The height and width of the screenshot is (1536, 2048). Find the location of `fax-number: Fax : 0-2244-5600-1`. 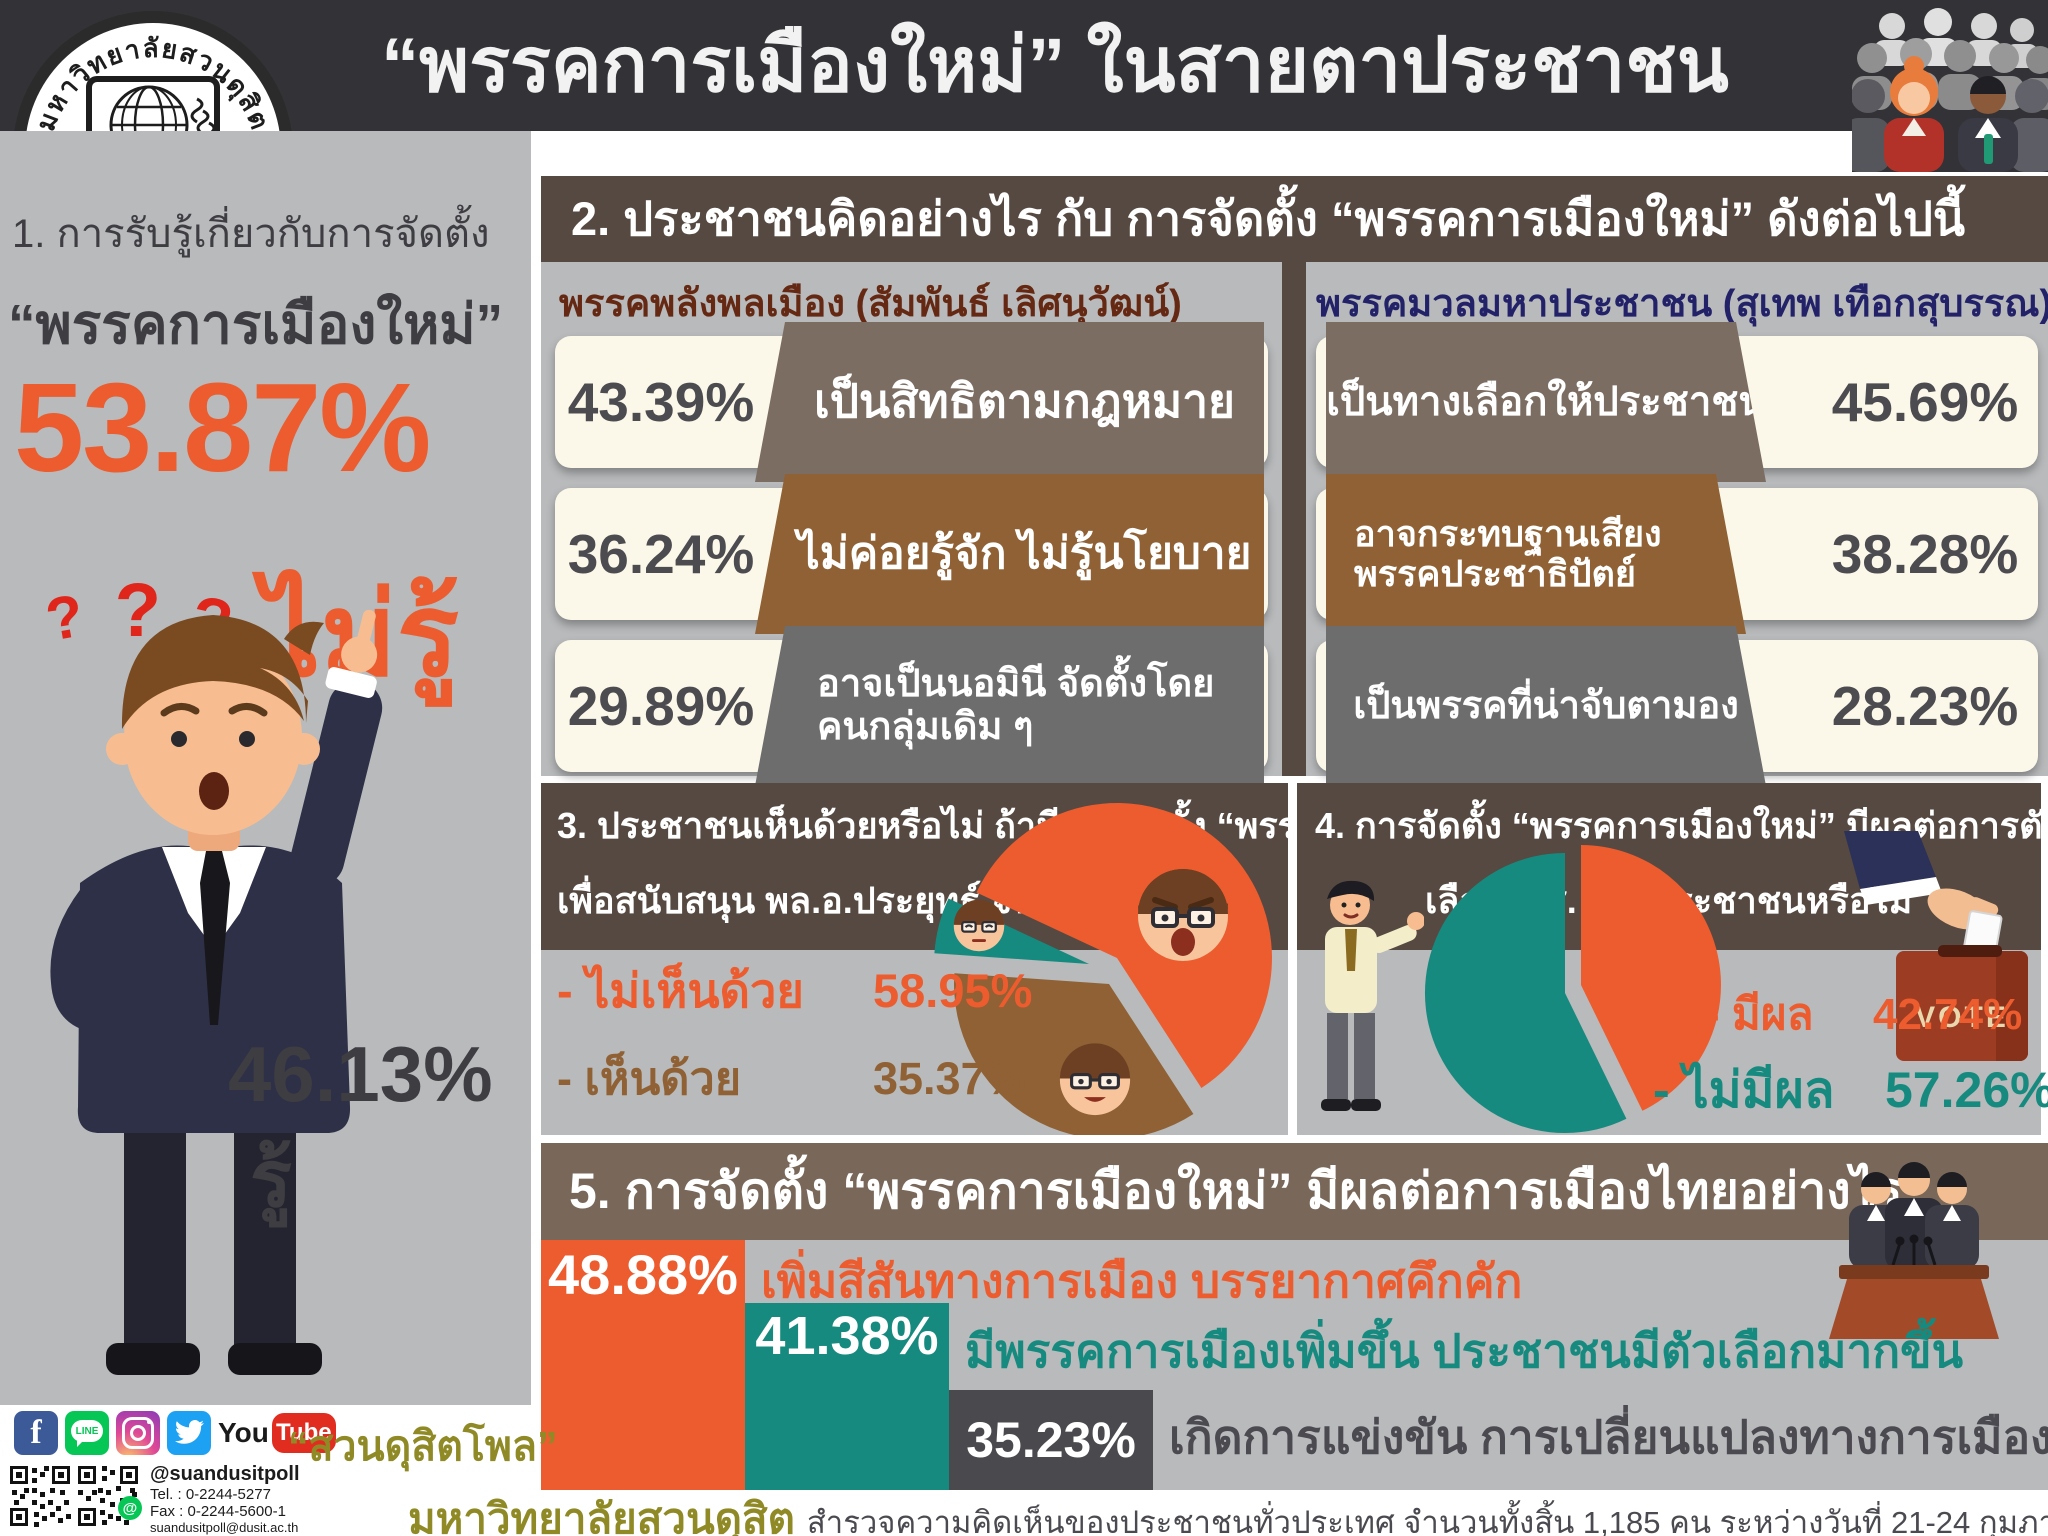

fax-number: Fax : 0-2244-5600-1 is located at coordinates (218, 1512).